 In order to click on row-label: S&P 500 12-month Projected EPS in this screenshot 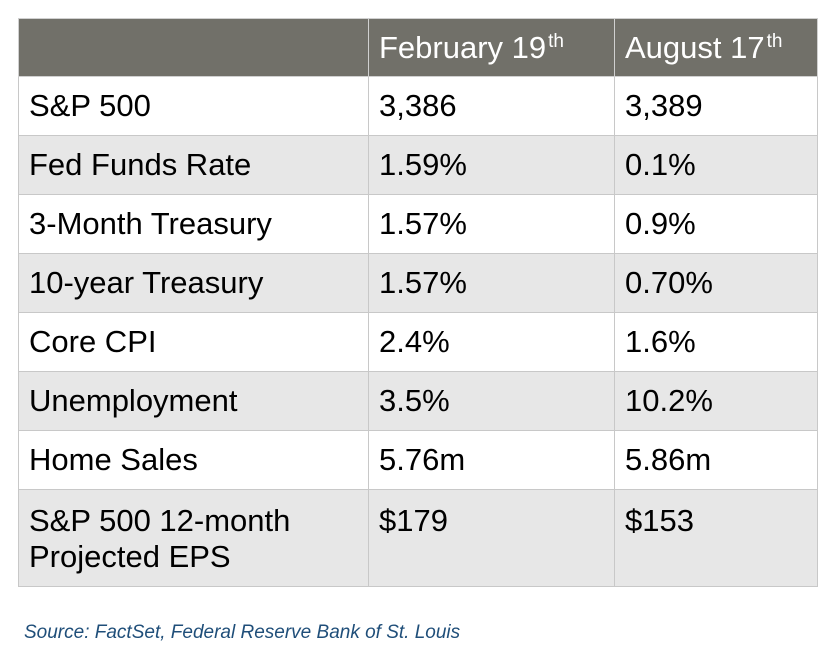, I will do `click(193, 538)`.